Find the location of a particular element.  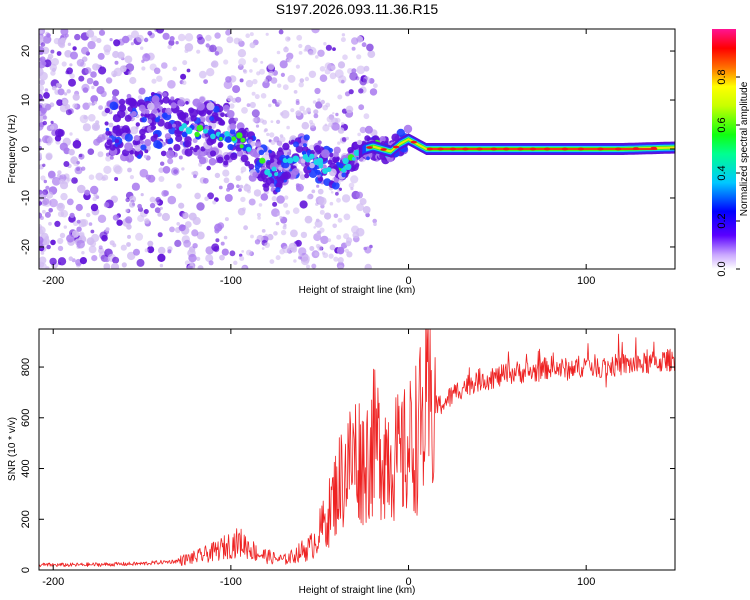

signal-ridge-hotspot is located at coordinates (383, 149).